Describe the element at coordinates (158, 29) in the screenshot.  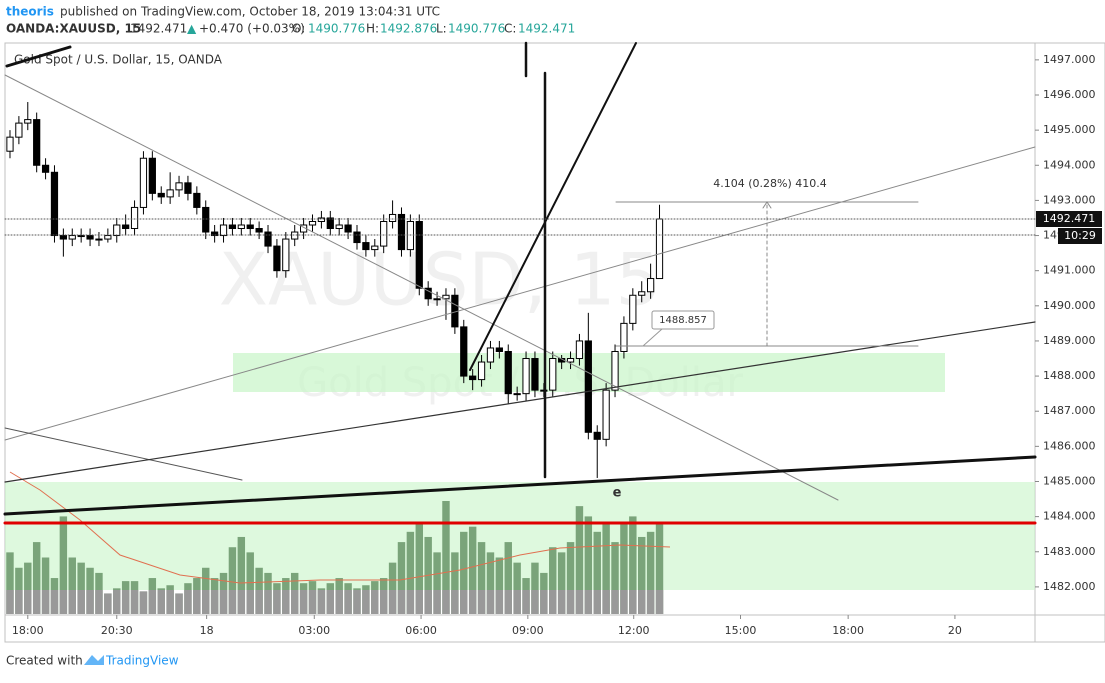
I see `last: 1492.471` at that location.